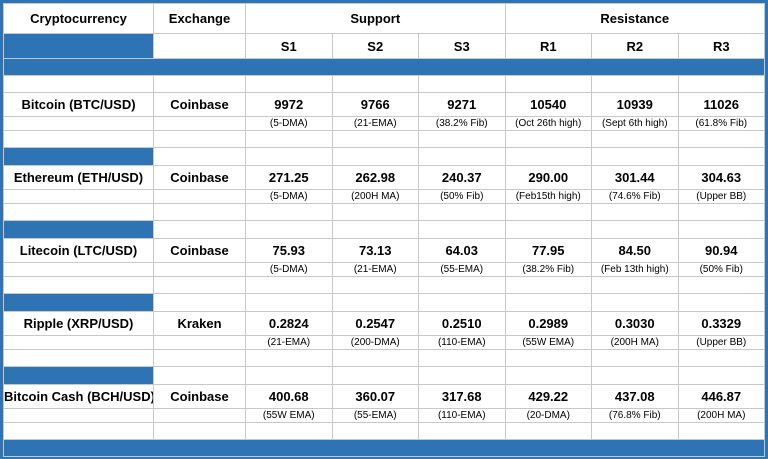  What do you see at coordinates (375, 196) in the screenshot?
I see `support-label-cell: (200H MA)` at bounding box center [375, 196].